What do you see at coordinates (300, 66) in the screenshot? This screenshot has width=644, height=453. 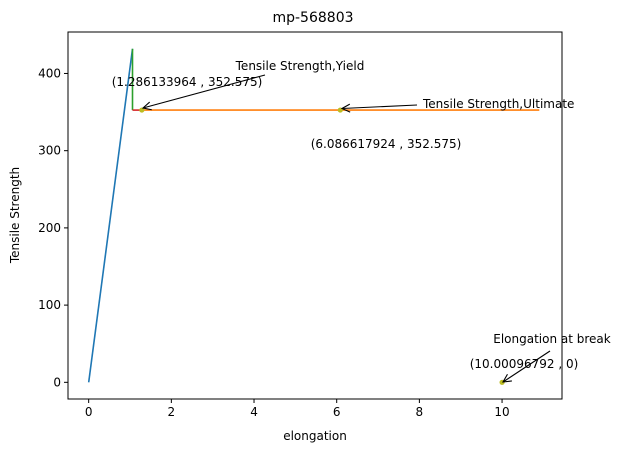 I see `annotation-yield-label: Tensile Strength,Yield` at bounding box center [300, 66].